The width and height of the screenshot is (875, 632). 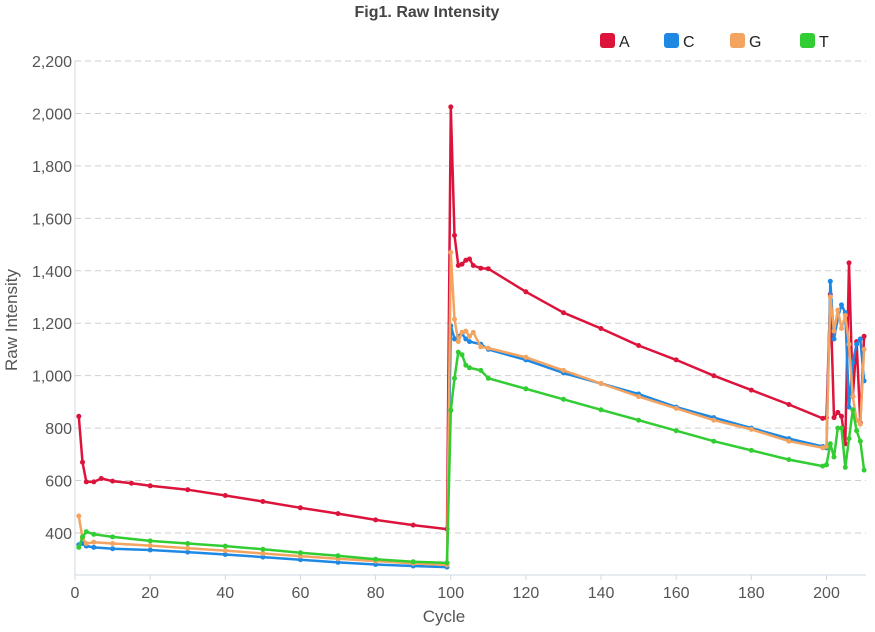 What do you see at coordinates (601, 593) in the screenshot?
I see `x-tick-label: 140` at bounding box center [601, 593].